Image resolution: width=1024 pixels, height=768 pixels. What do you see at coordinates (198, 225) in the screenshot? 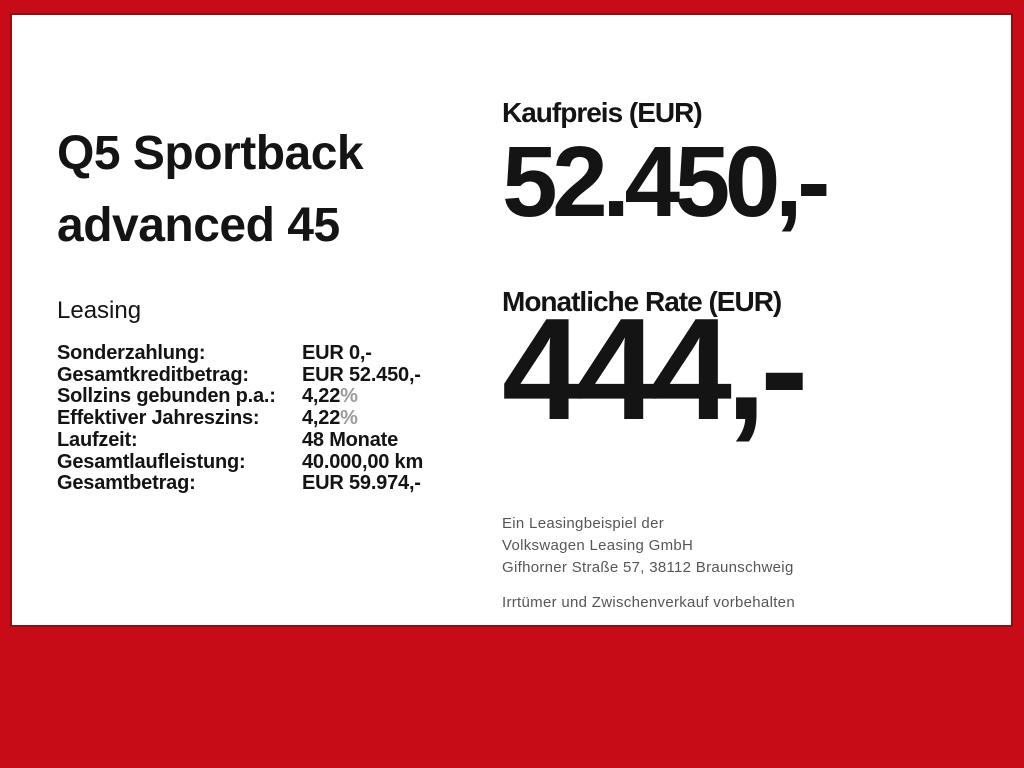
I see `vehicle-title-line2: advanced 45` at bounding box center [198, 225].